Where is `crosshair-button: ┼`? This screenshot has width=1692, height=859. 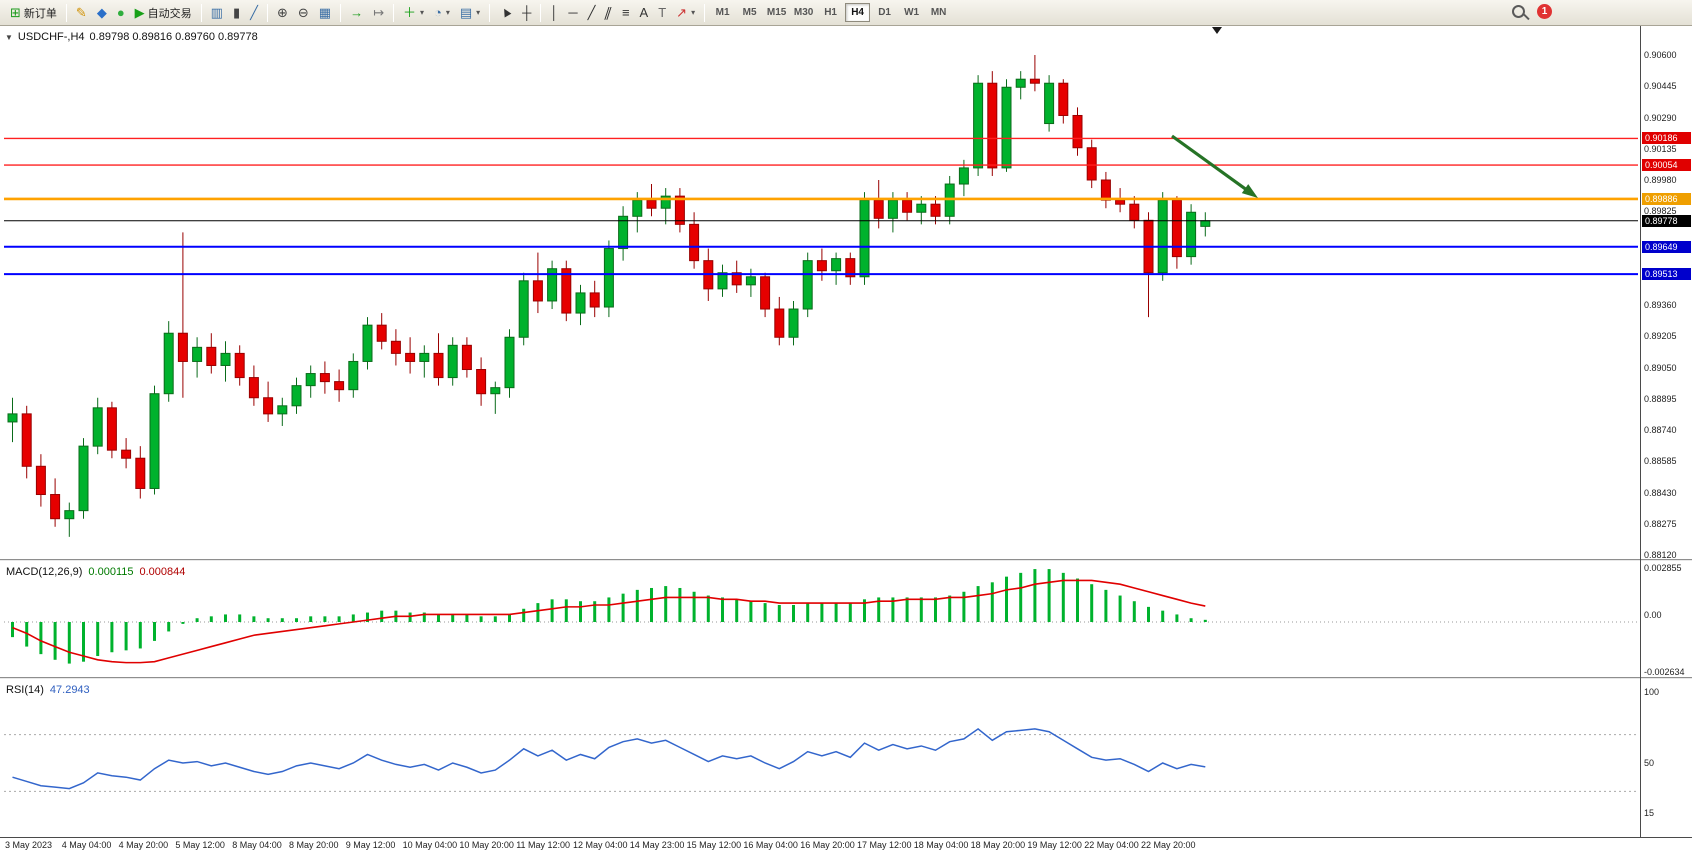
crosshair-button: ┼ is located at coordinates (526, 12).